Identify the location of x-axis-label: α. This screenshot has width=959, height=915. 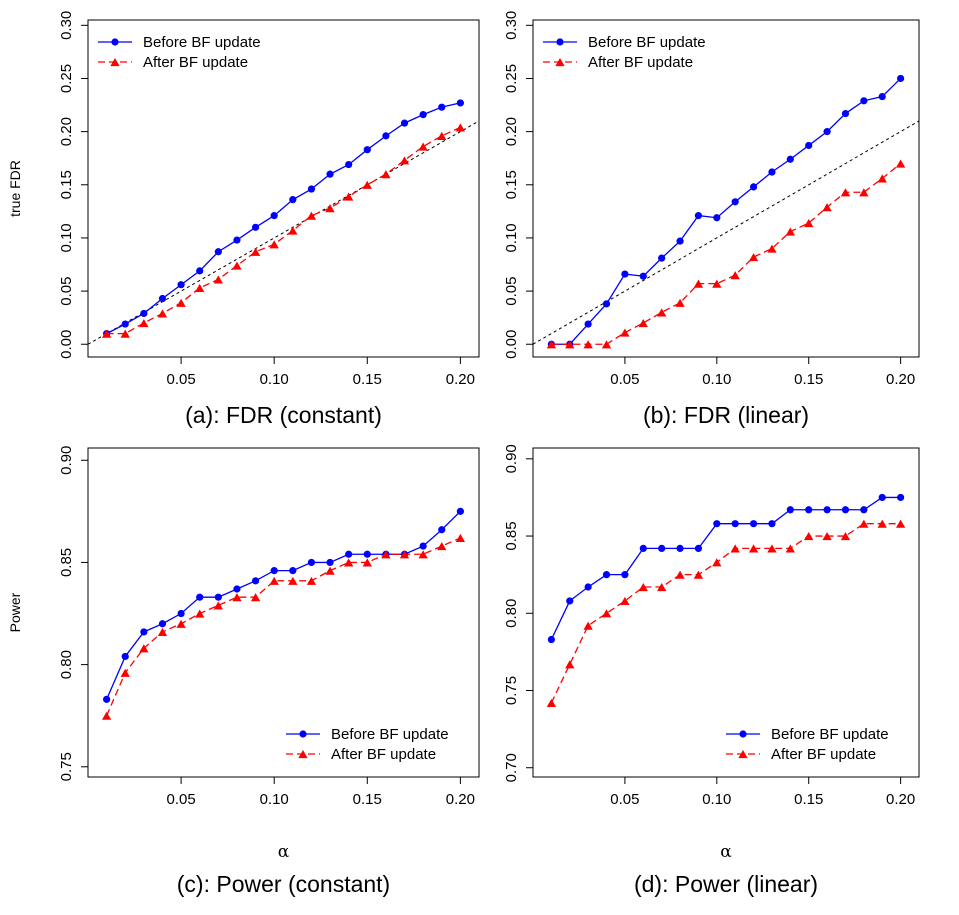
(284, 852).